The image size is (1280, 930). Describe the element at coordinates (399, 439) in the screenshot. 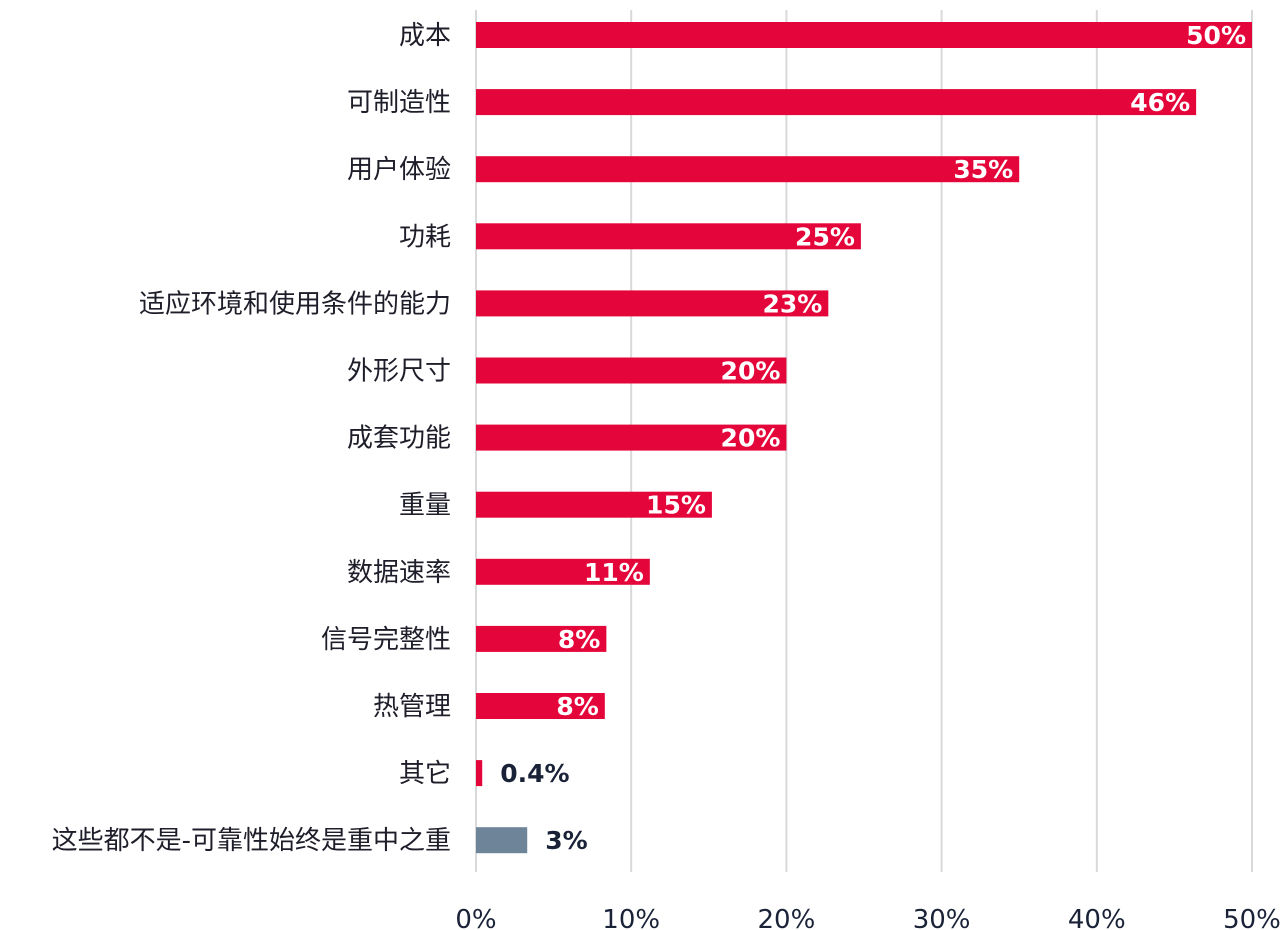

I see `category-label: 成套功能` at that location.